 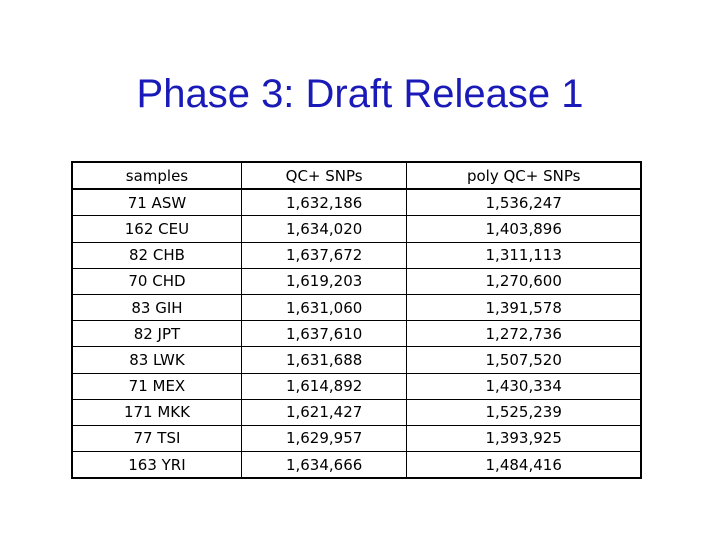 I want to click on cell-poly-qc-snps: 1,430,334, so click(x=524, y=386).